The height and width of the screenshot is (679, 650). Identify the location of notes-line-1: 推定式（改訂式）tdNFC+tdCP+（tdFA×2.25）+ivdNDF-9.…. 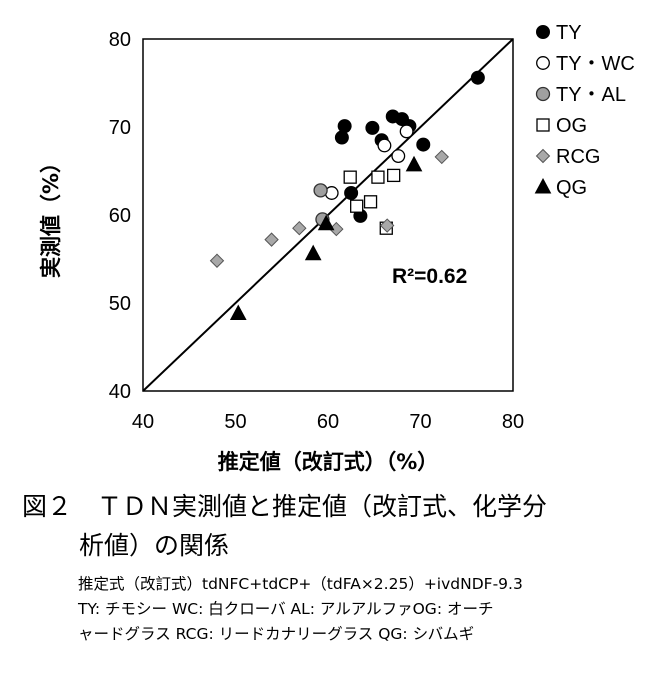
(300, 584).